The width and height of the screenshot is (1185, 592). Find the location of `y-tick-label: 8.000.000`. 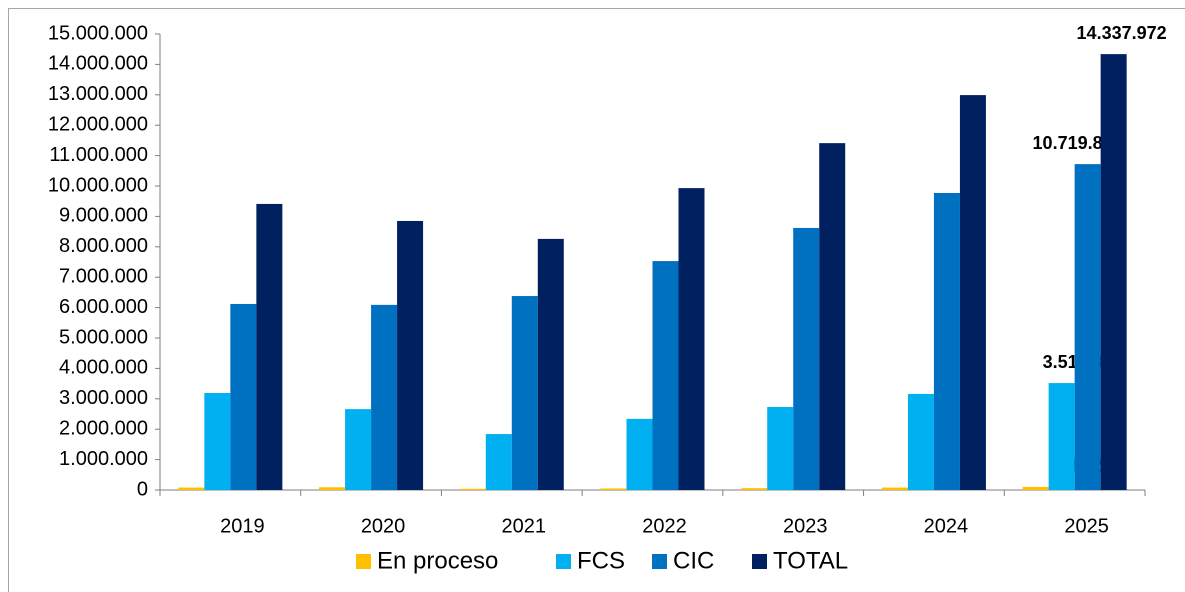

y-tick-label: 8.000.000 is located at coordinates (103, 246).